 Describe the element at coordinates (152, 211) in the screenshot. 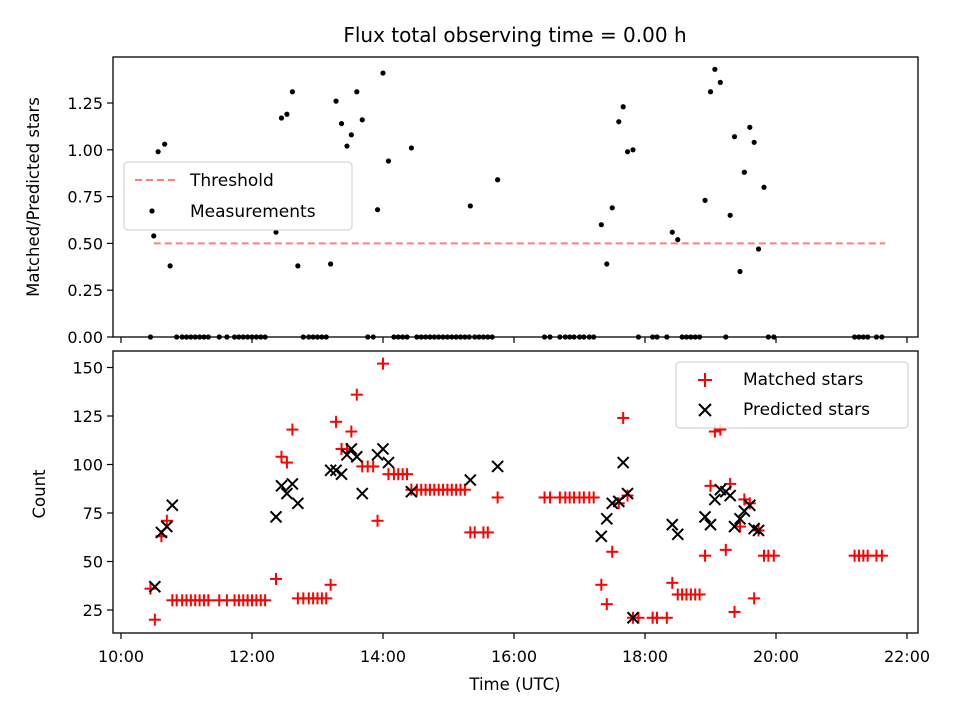

I see `measurements-legend-swatch` at that location.